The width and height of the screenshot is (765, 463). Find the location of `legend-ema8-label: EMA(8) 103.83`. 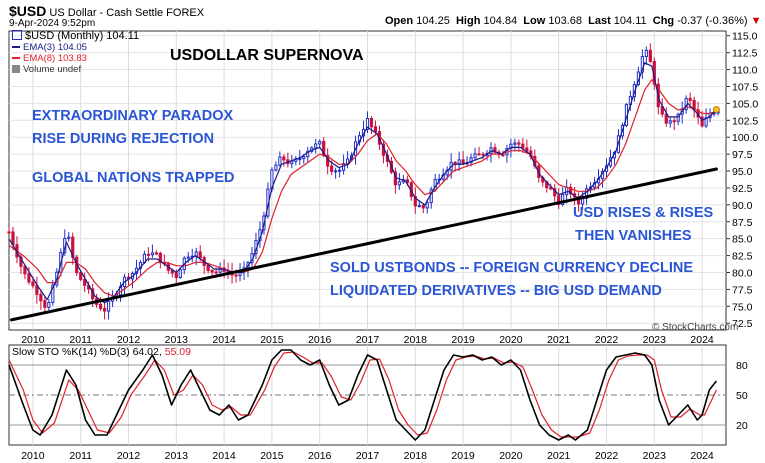

legend-ema8-label: EMA(8) 103.83 is located at coordinates (55, 58).